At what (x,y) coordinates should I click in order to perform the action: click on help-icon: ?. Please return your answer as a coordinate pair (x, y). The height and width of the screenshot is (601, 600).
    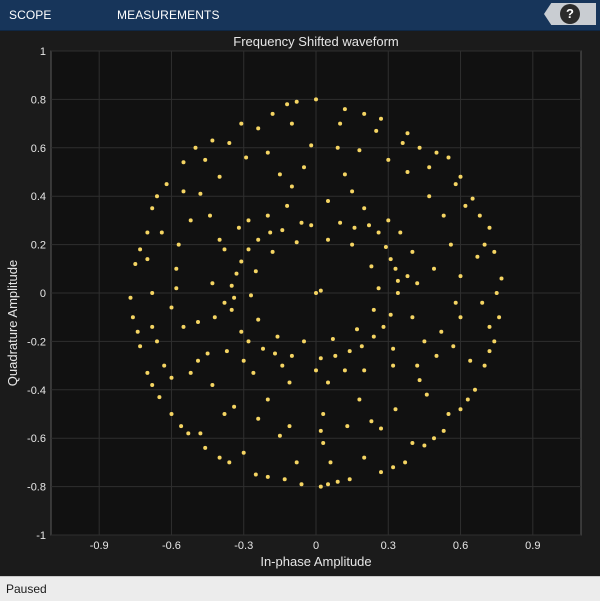
    Looking at the image, I should click on (570, 14).